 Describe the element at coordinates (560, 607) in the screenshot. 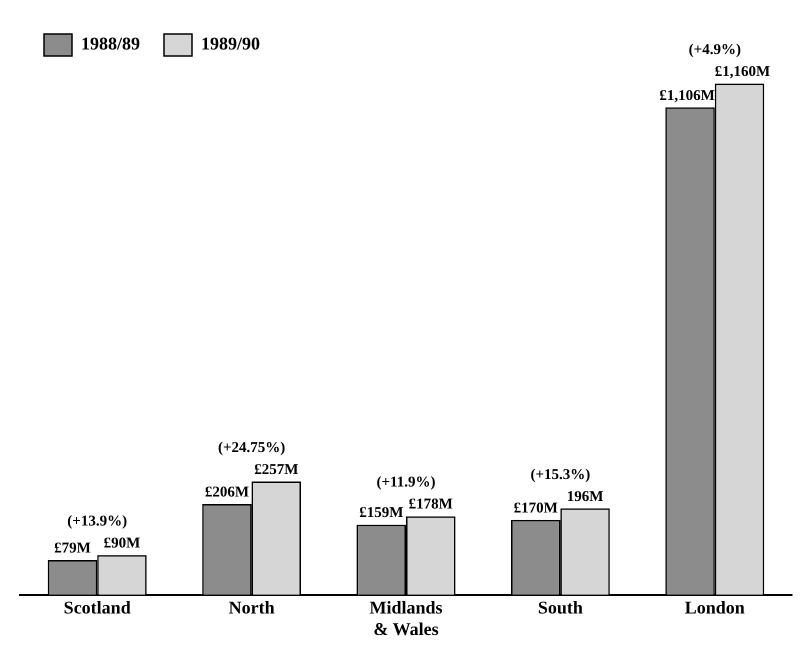

I see `x-tick-label: South` at that location.